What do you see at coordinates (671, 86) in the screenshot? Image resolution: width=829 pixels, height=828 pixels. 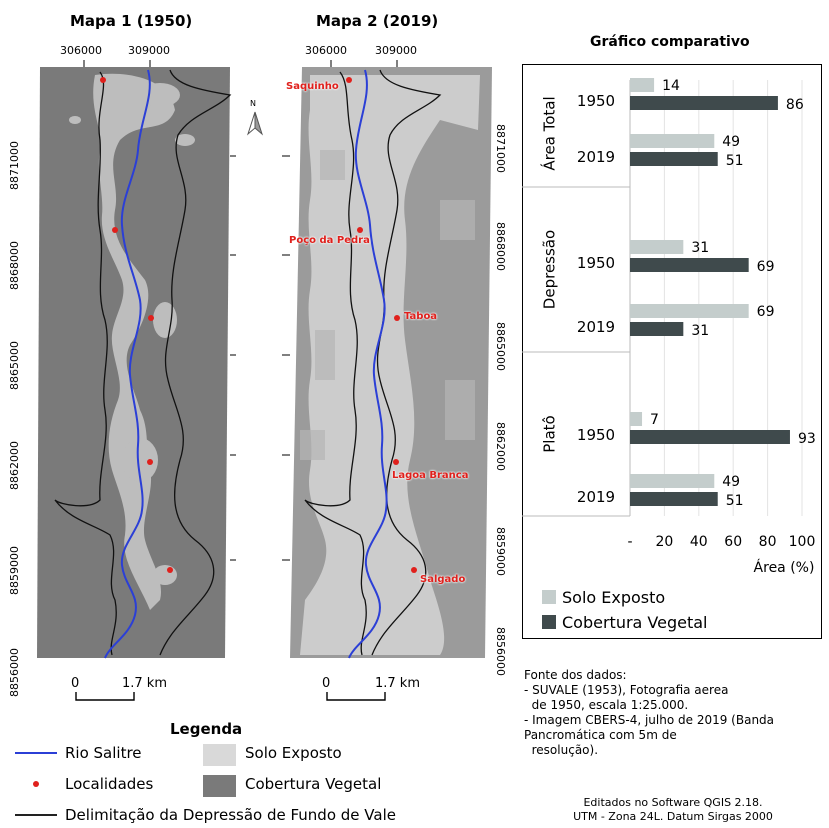 I see `bar-value-label: 14` at bounding box center [671, 86].